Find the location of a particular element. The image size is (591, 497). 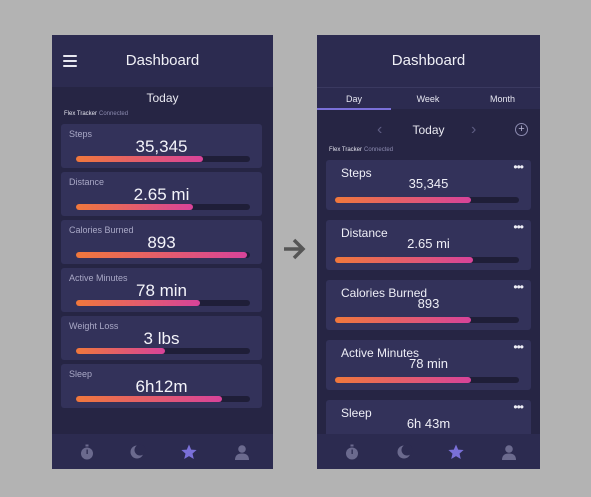

period-tabs: Day Week Month is located at coordinates (428, 98).